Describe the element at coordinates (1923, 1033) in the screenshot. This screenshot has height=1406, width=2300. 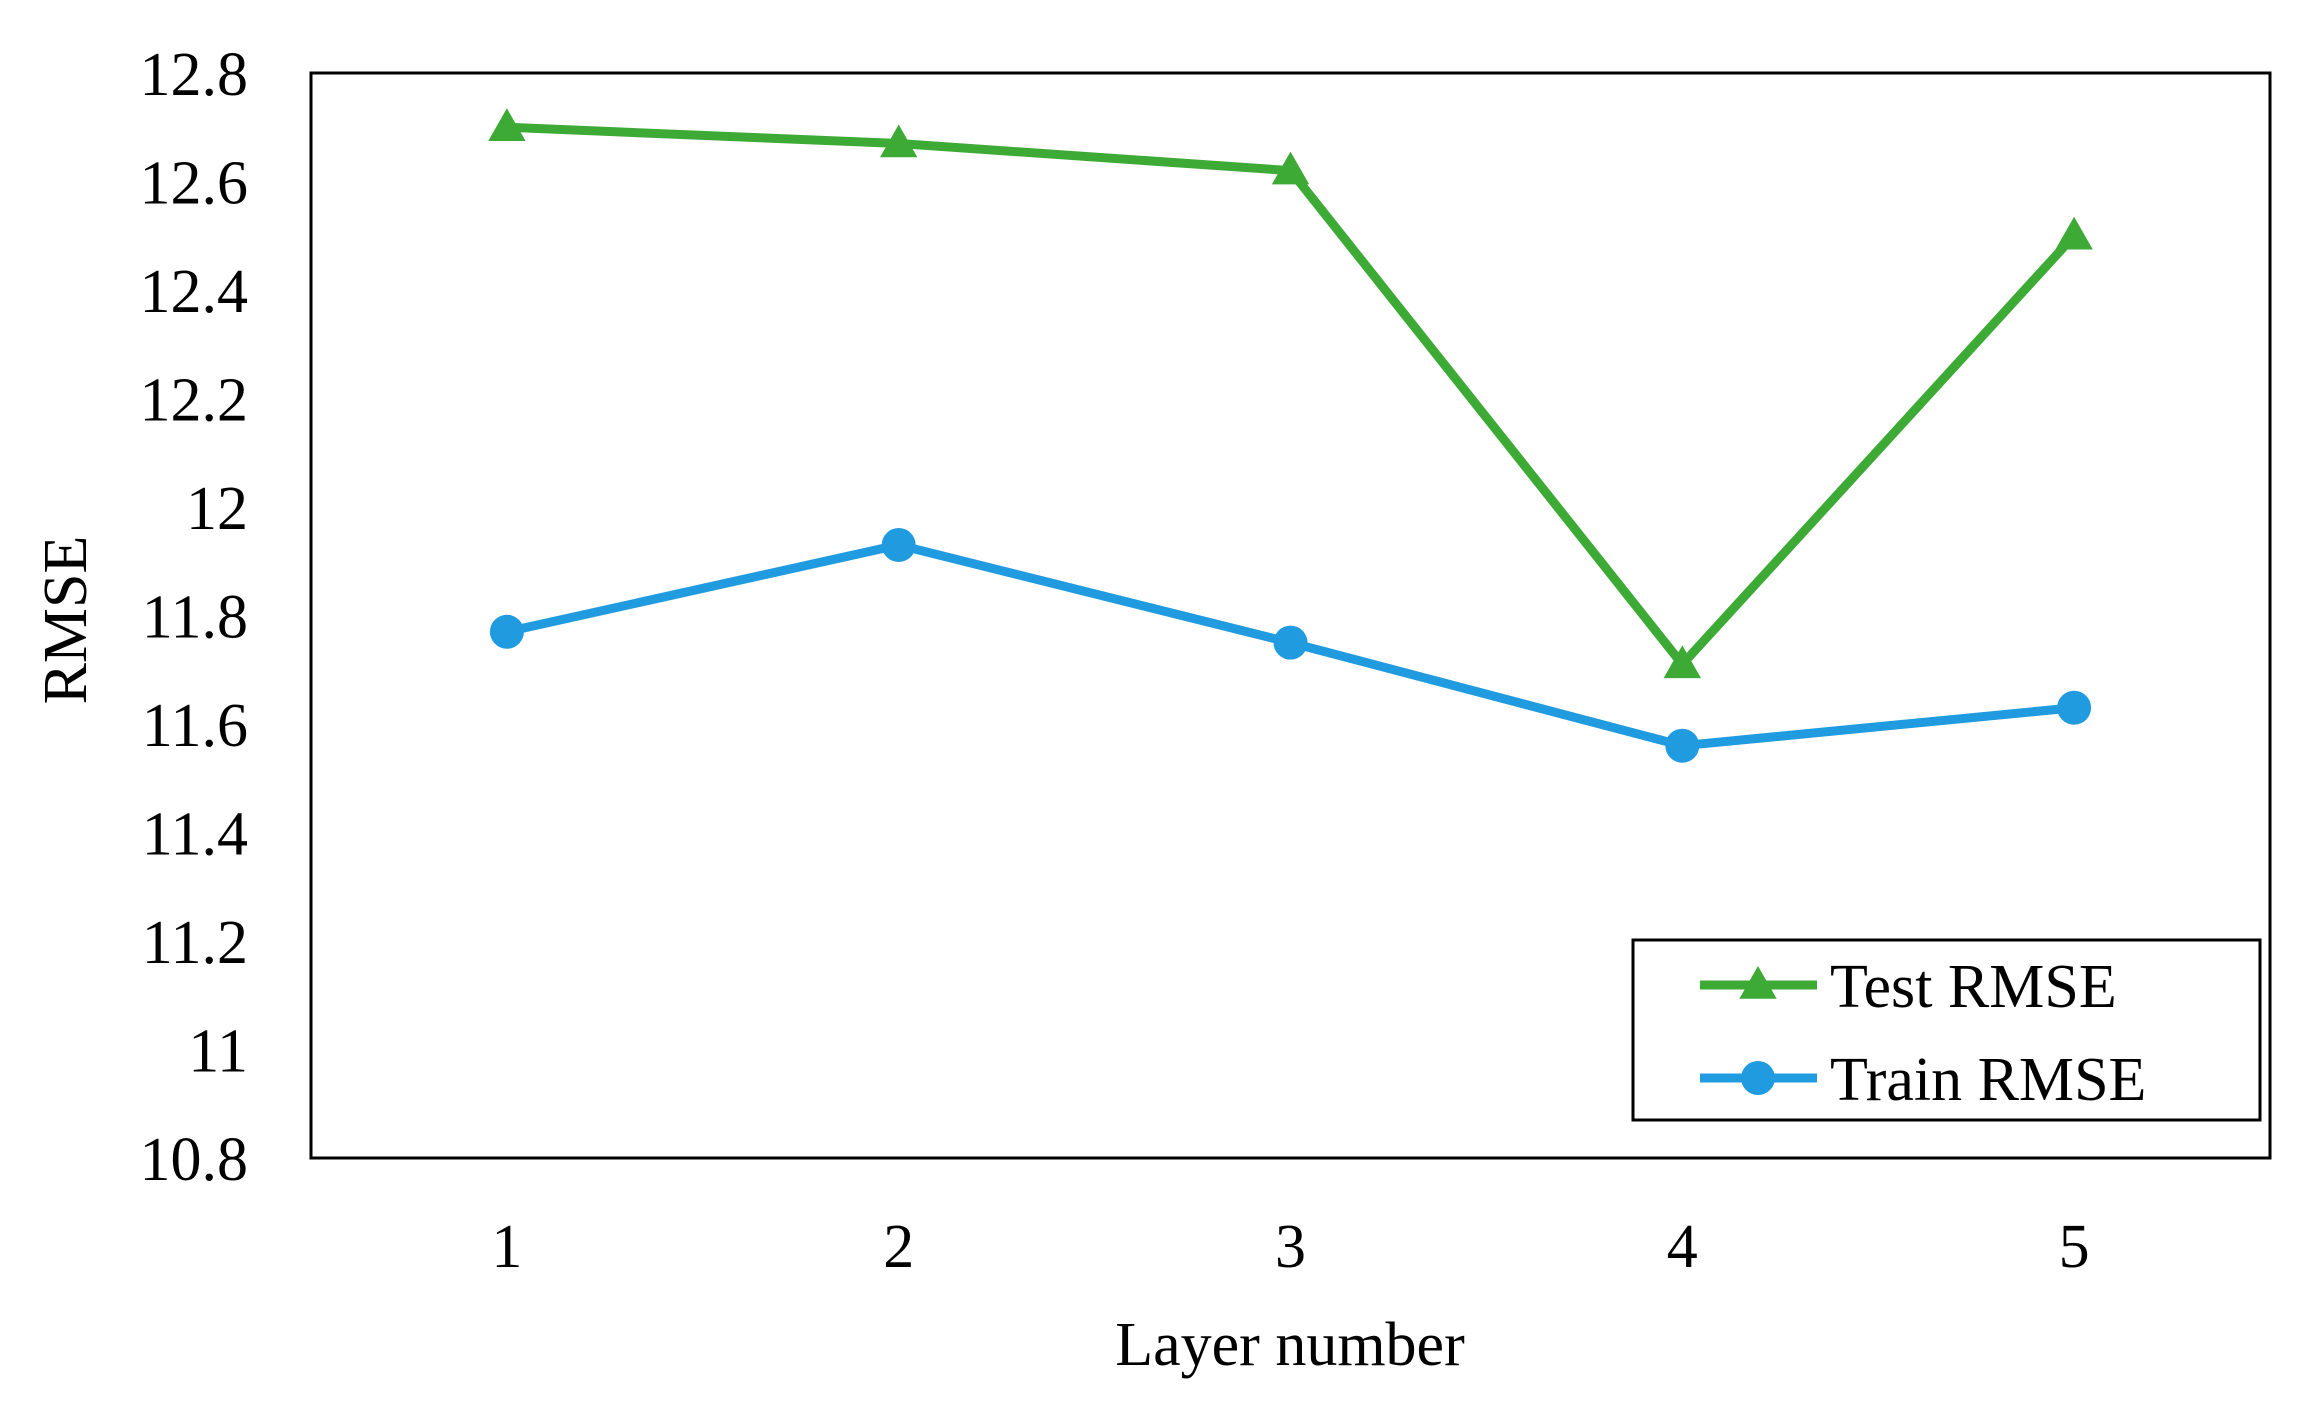
I see `legend-items: Test RMSE Train RMSE` at that location.